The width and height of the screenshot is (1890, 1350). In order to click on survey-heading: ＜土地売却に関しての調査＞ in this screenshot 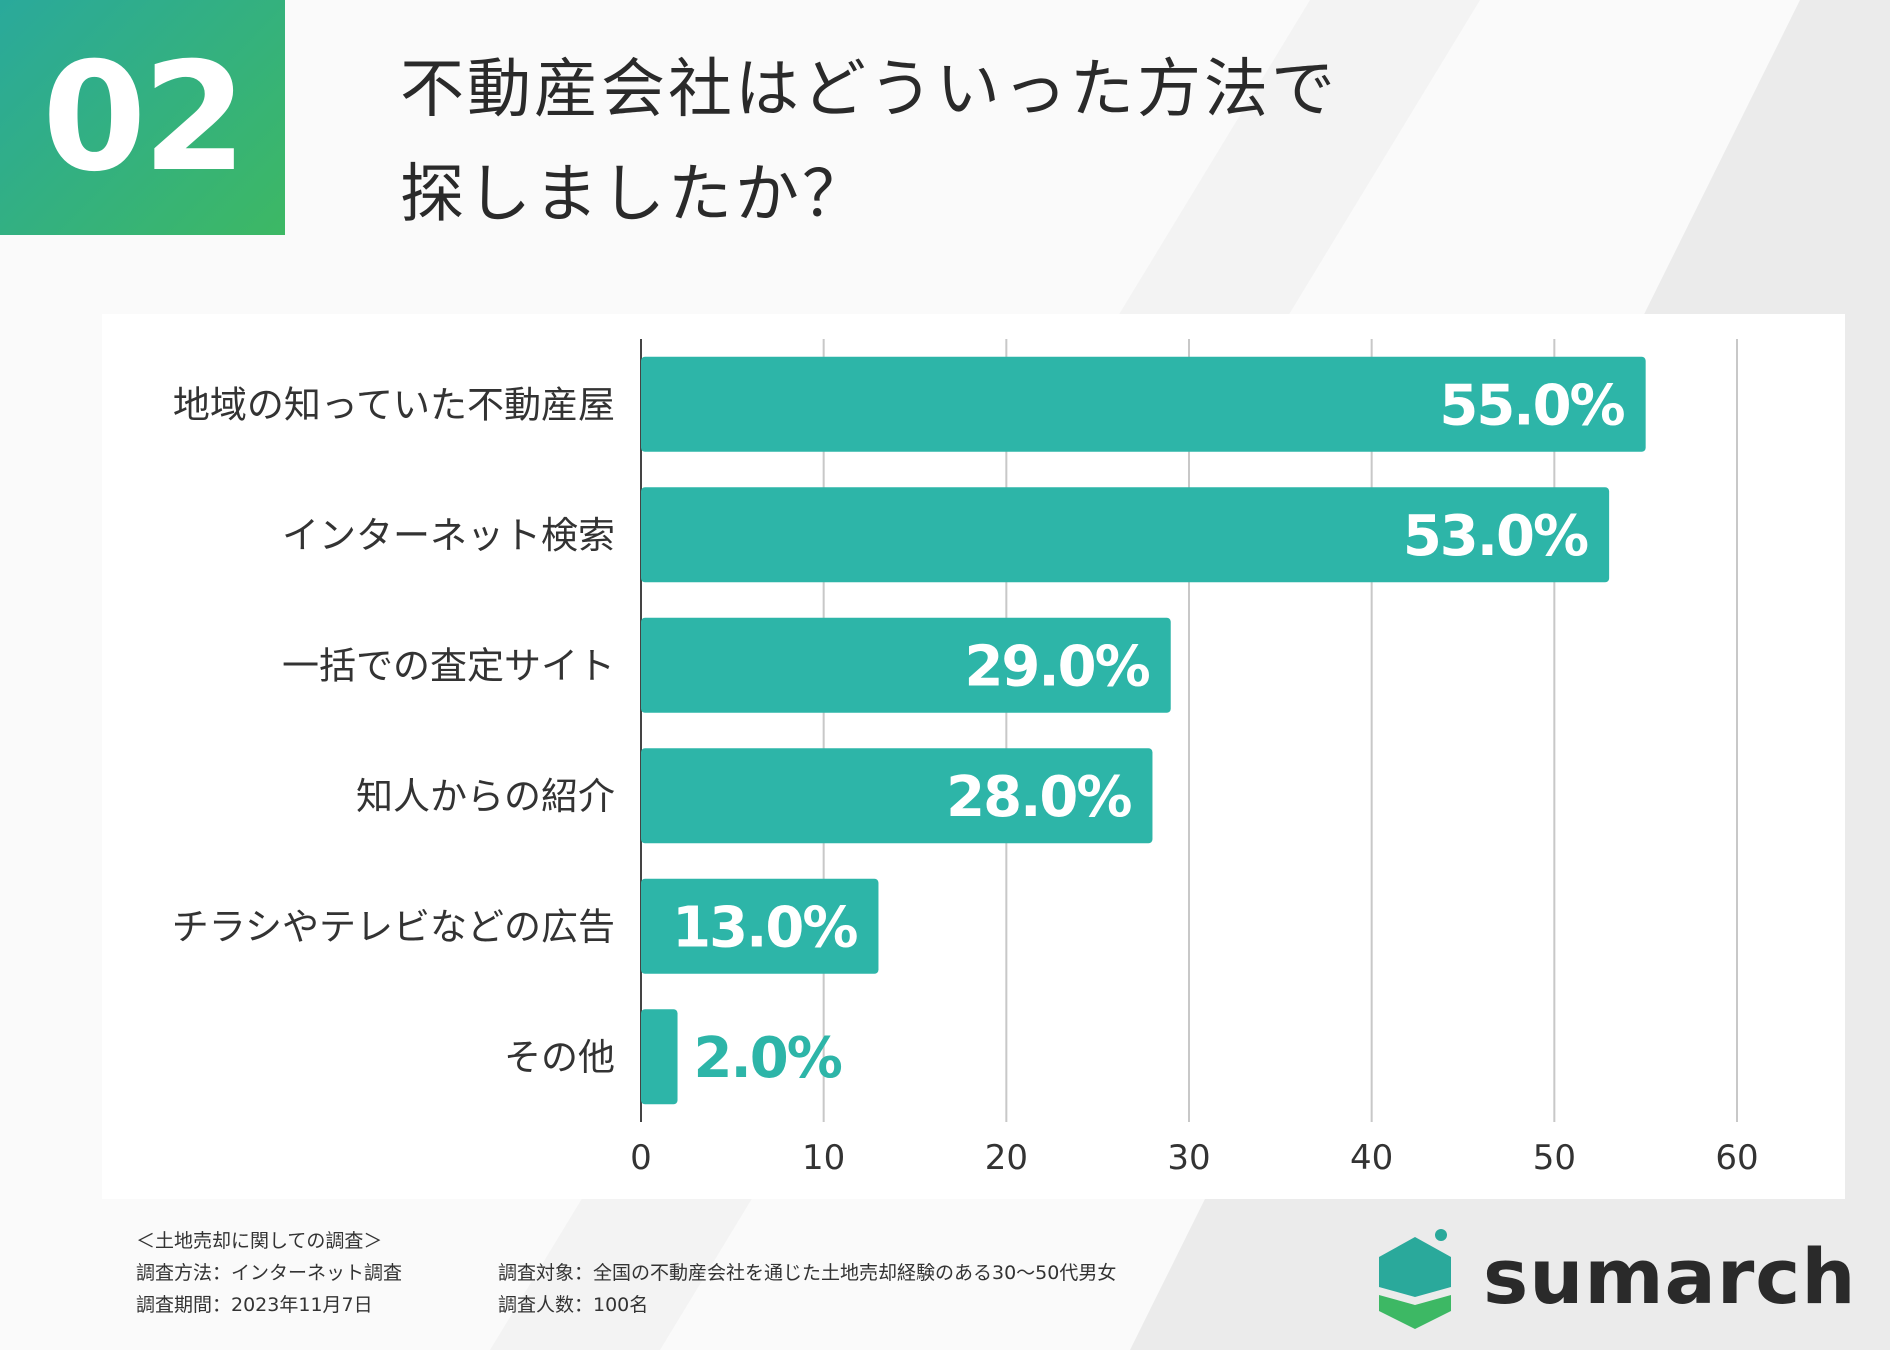, I will do `click(259, 1241)`.